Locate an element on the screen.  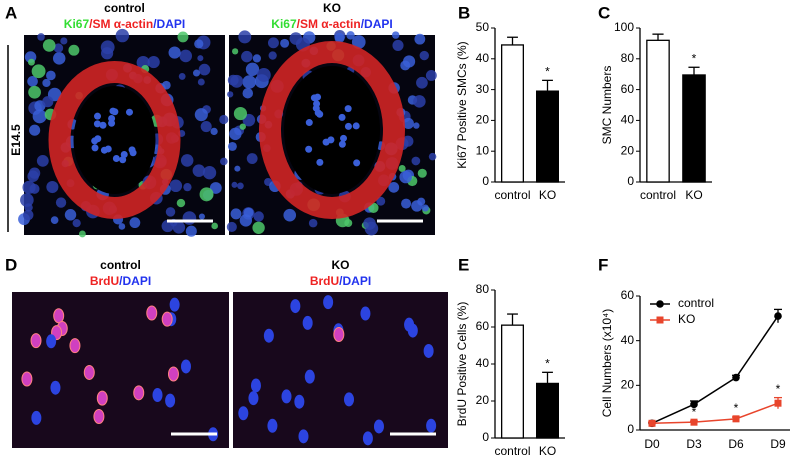
legend-label: KO is located at coordinates (686, 319).